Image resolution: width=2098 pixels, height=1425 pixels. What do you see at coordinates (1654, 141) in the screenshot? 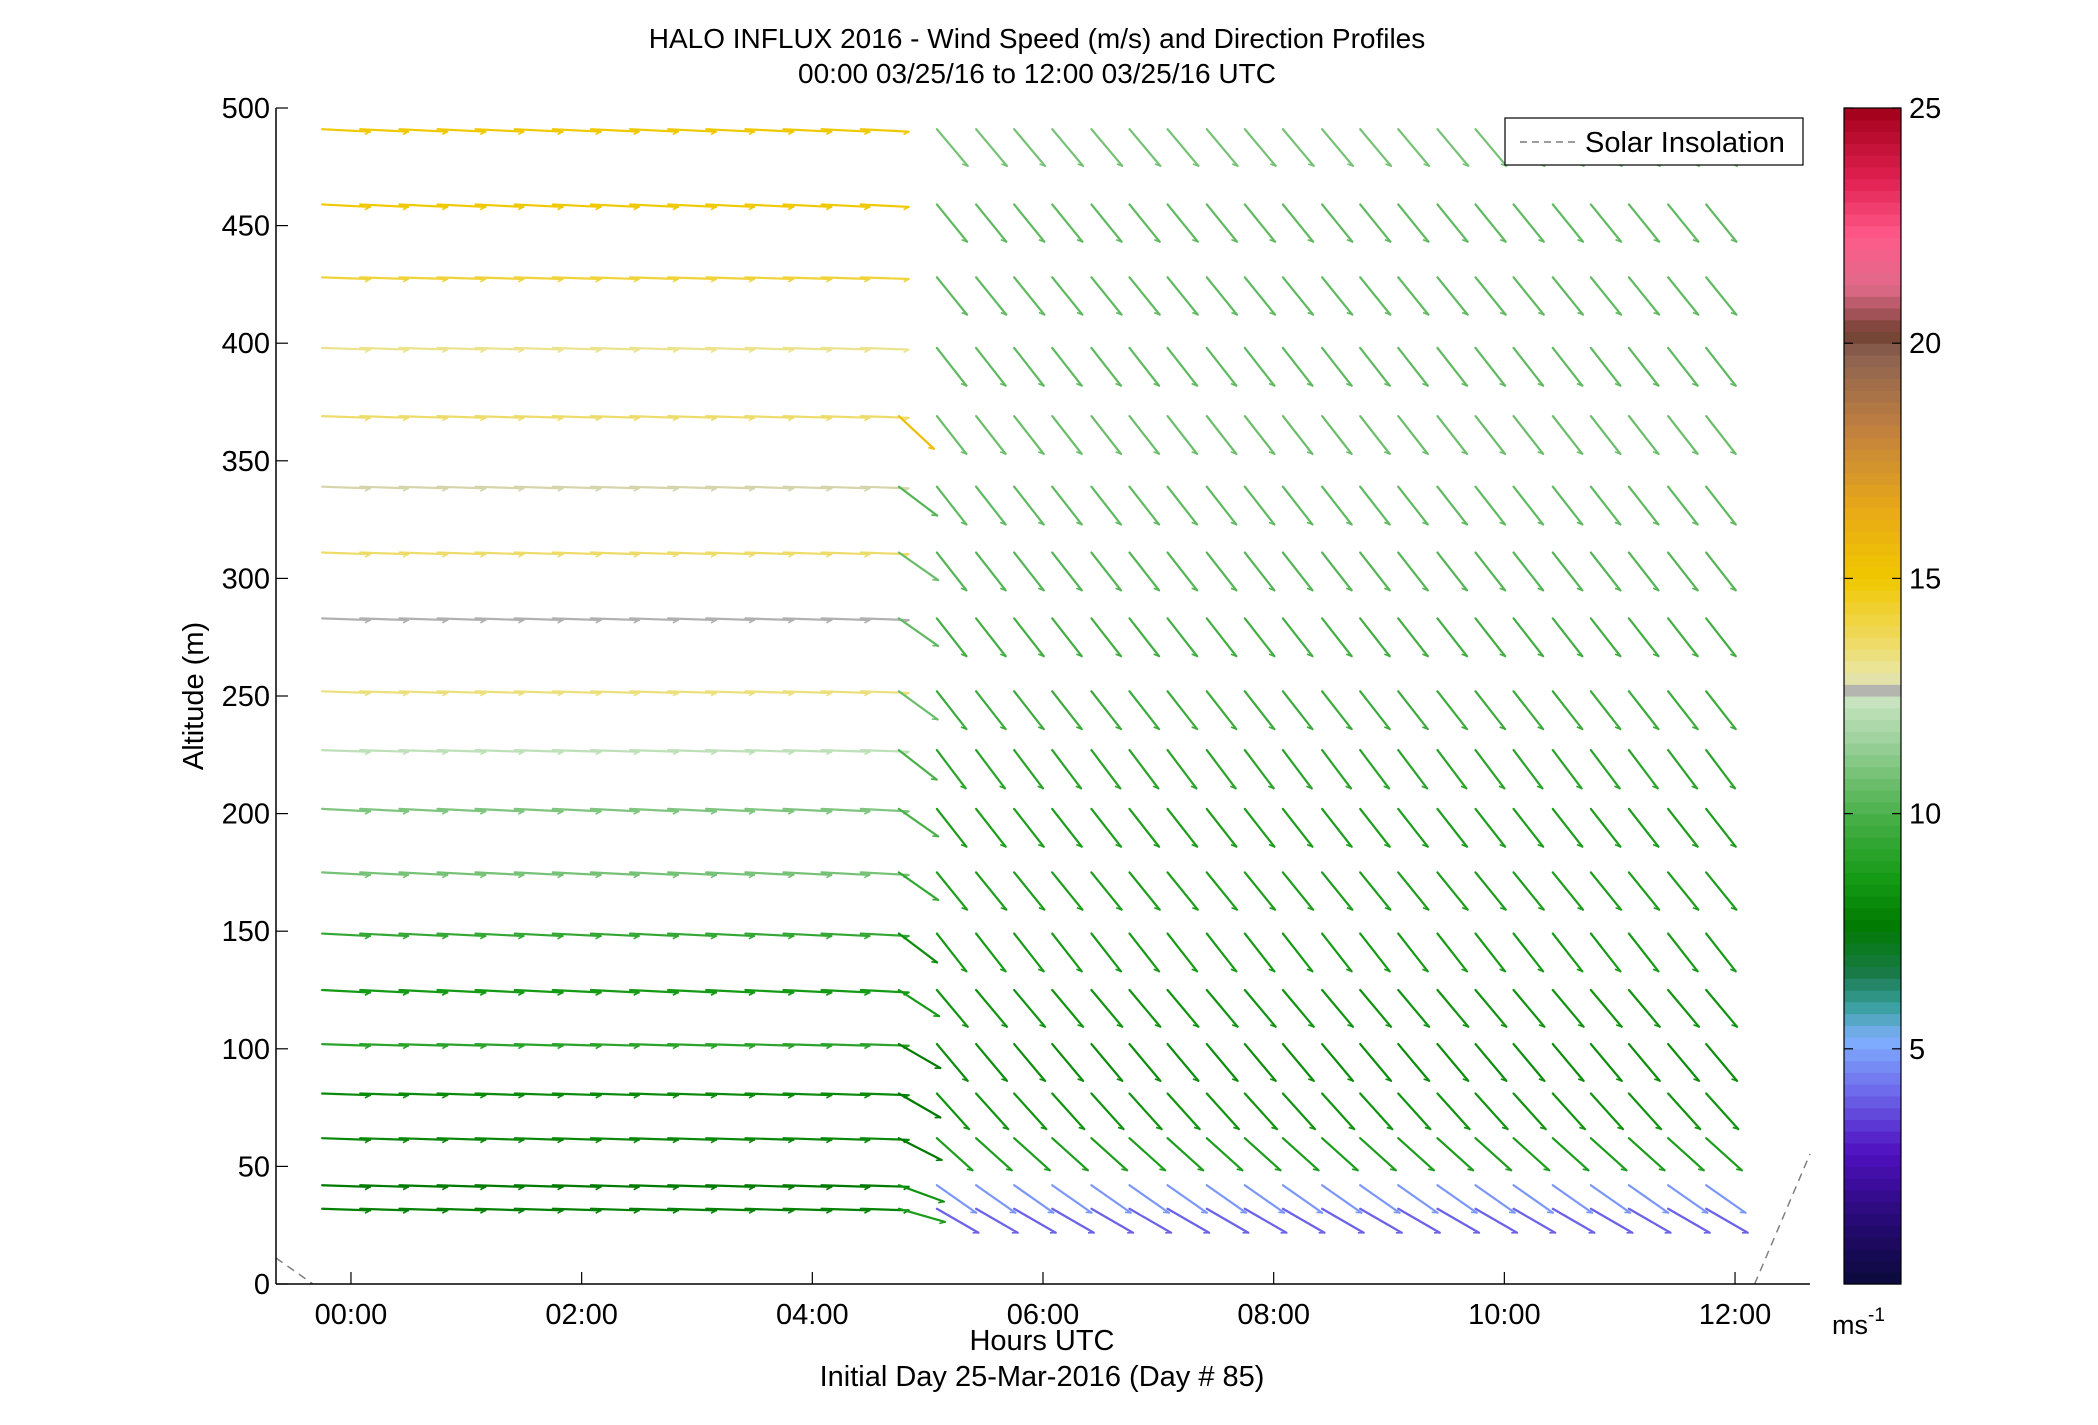
I see `legend: Solar Insolation` at bounding box center [1654, 141].